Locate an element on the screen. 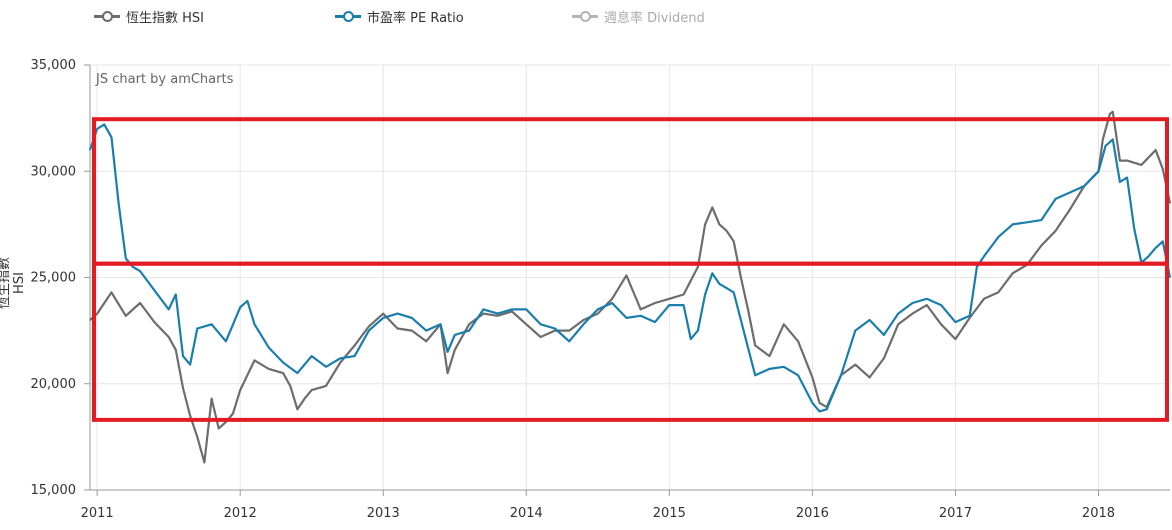 The height and width of the screenshot is (530, 1172). x-tick-label: 2015 is located at coordinates (669, 513).